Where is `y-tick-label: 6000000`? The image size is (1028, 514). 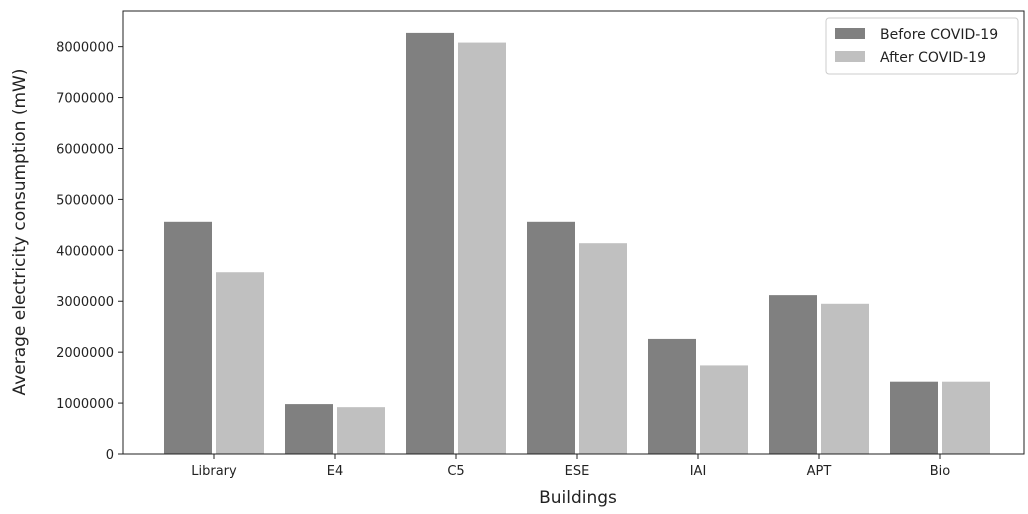
y-tick-label: 6000000 is located at coordinates (85, 149).